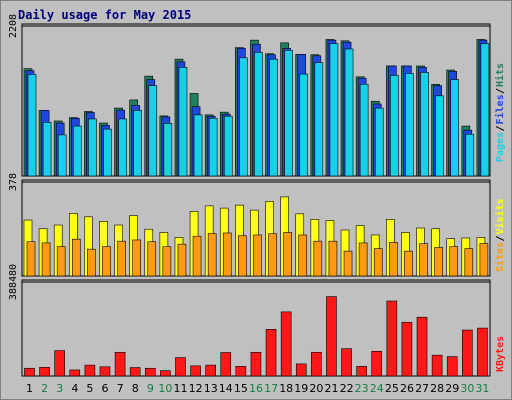  I want to click on day-label: 21, so click(331, 388).